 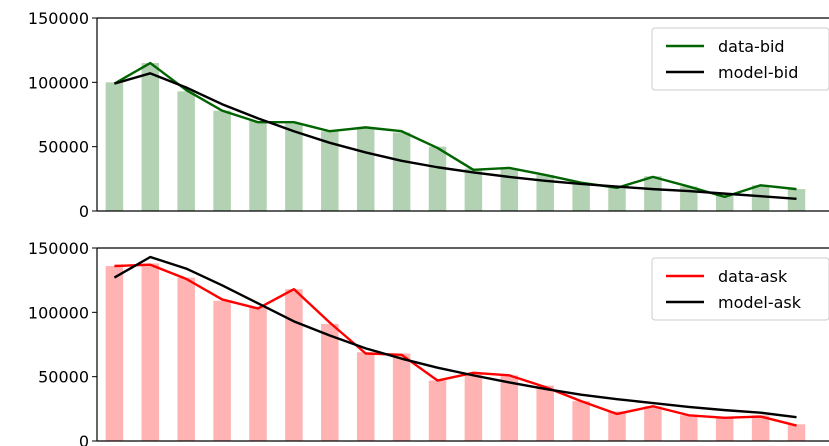 I want to click on legend-label: model-ask, so click(x=760, y=302).